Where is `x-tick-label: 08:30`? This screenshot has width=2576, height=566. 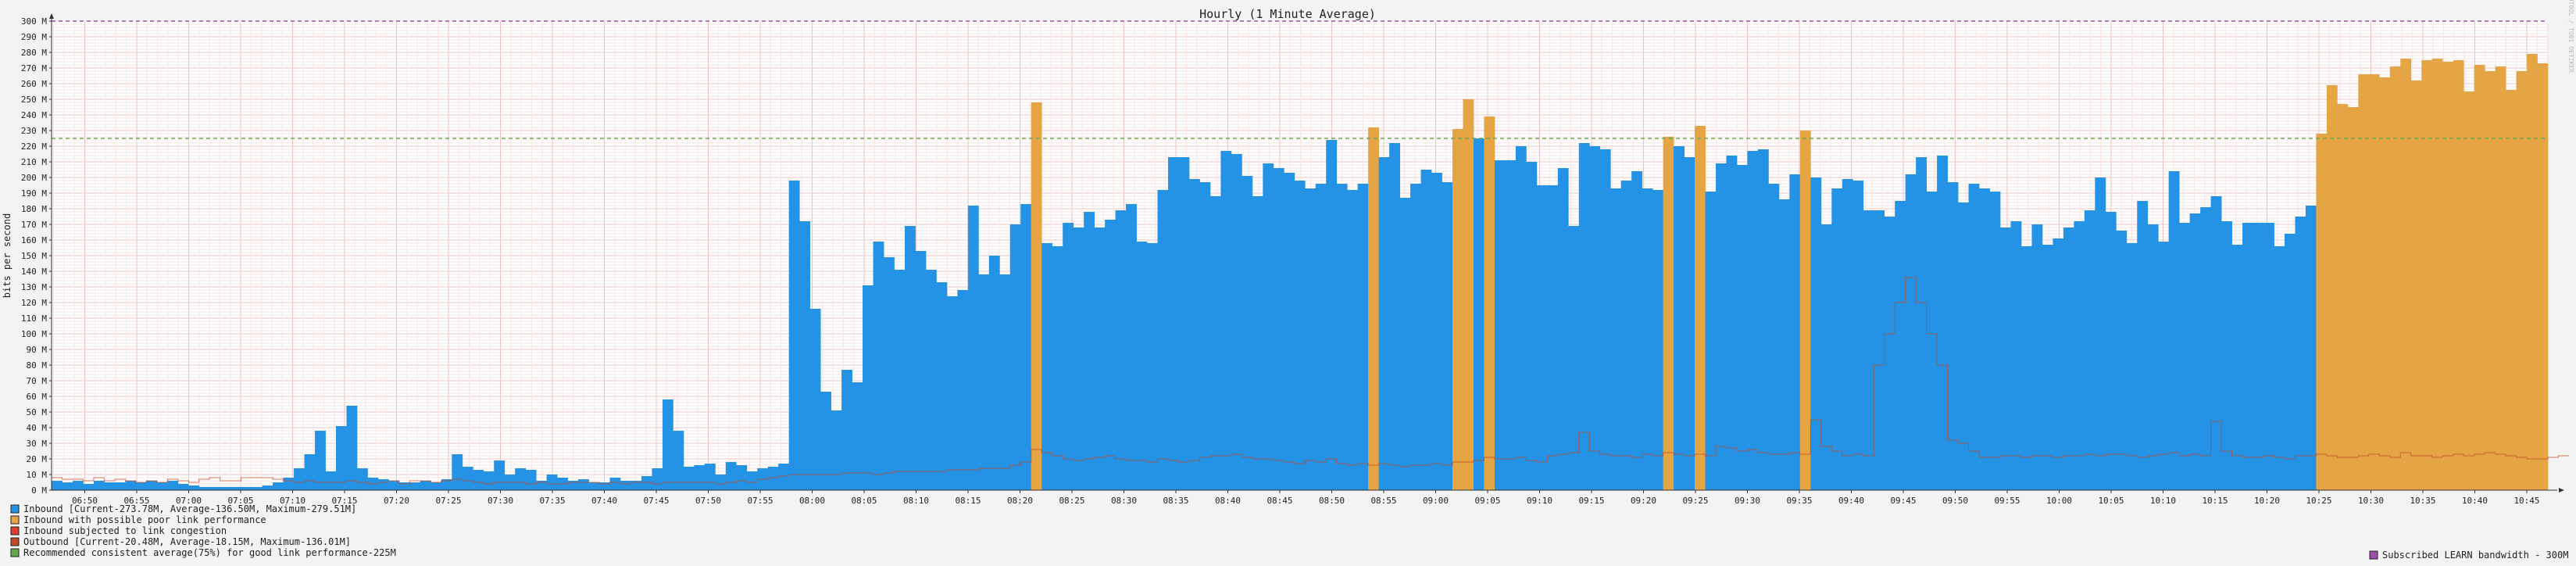 x-tick-label: 08:30 is located at coordinates (1124, 501).